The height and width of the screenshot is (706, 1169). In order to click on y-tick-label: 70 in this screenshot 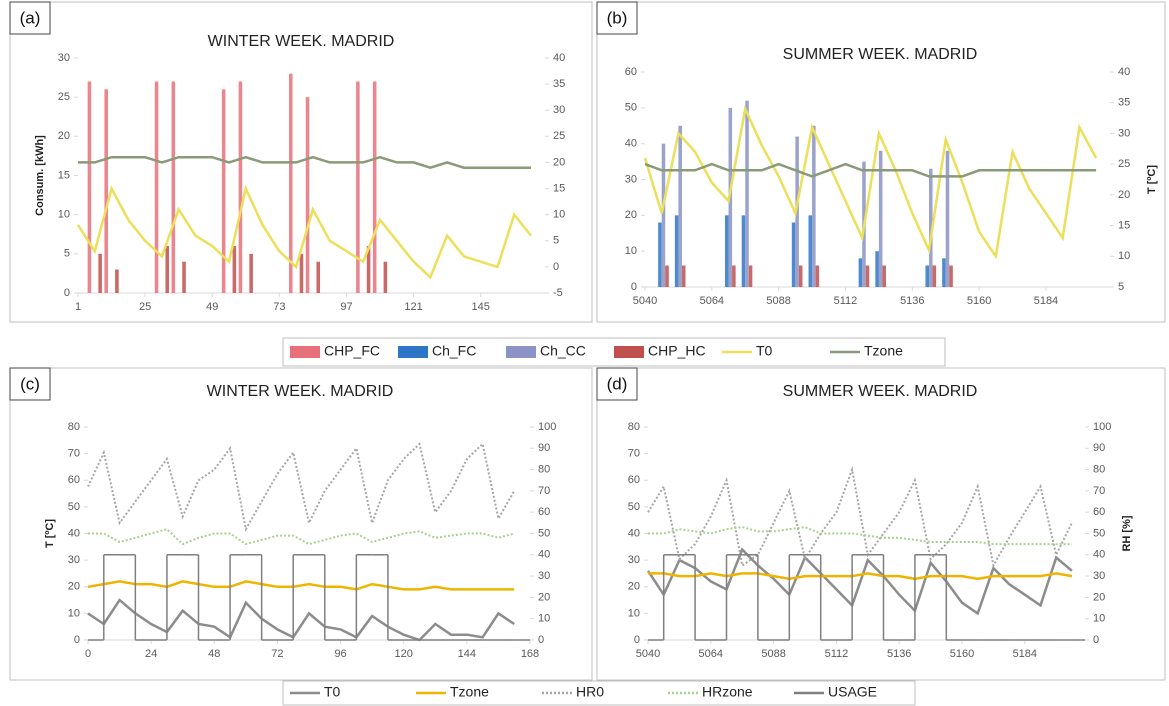, I will do `click(74, 454)`.